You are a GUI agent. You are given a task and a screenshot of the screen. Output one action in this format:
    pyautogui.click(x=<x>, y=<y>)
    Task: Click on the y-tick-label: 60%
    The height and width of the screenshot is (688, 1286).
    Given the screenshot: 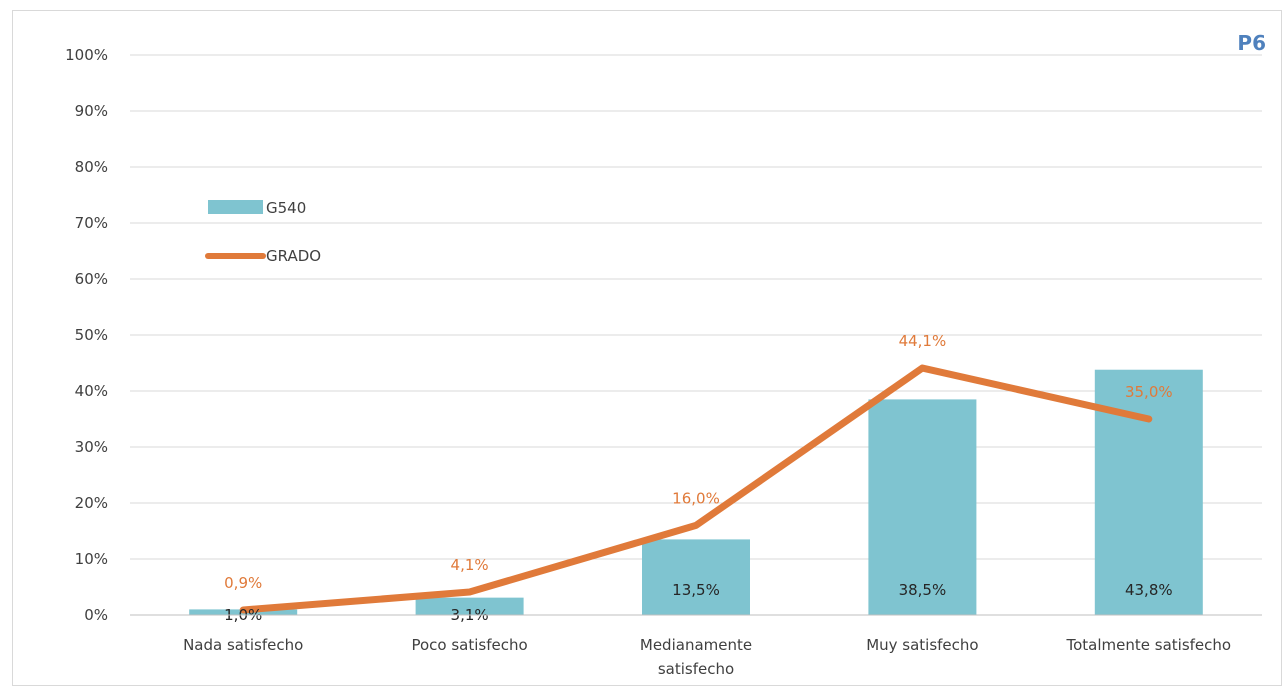 What is the action you would take?
    pyautogui.click(x=91, y=279)
    